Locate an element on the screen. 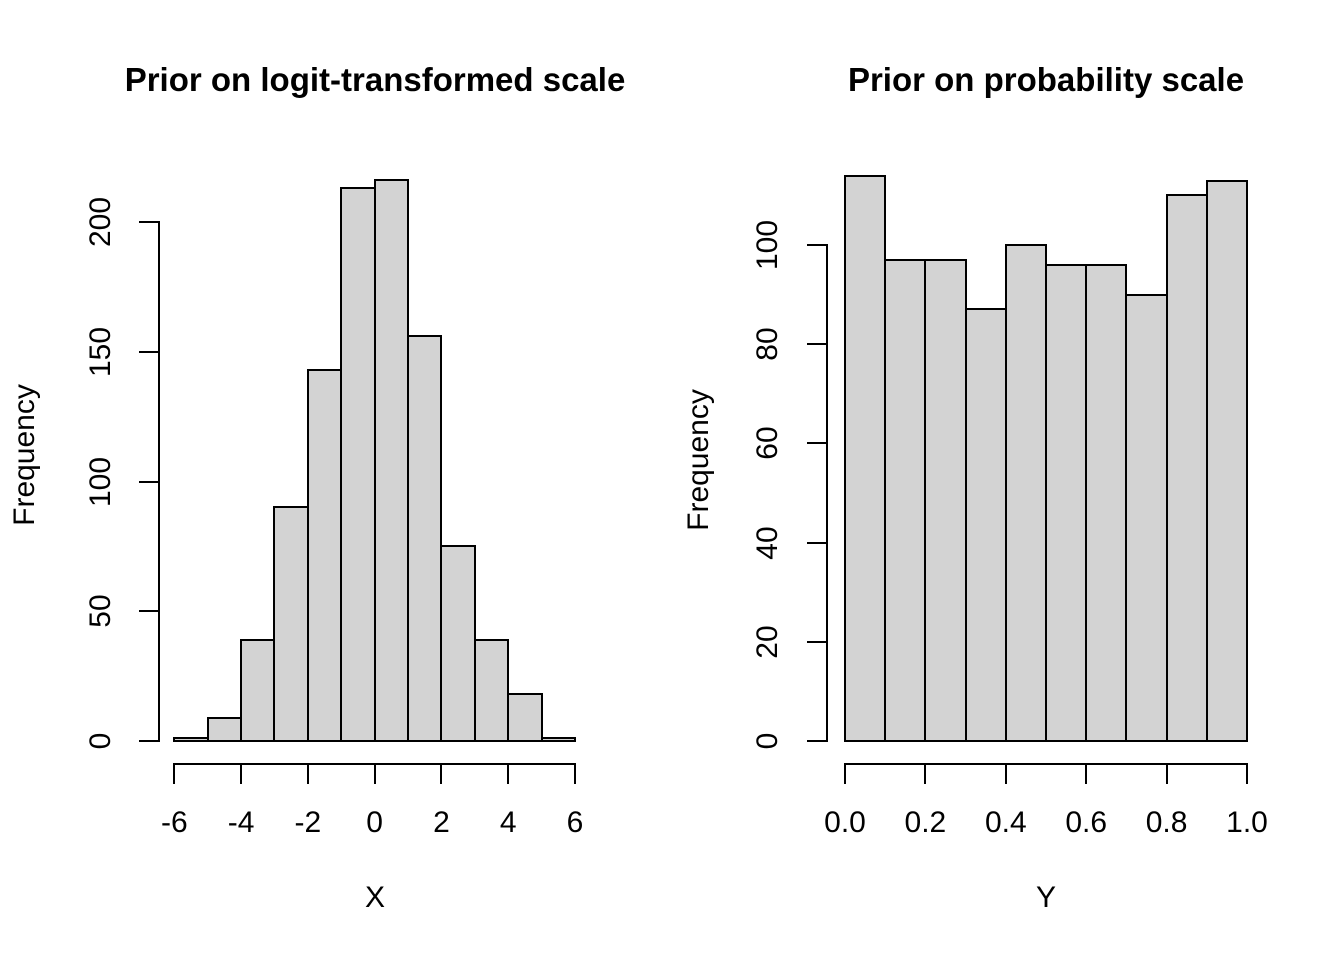 The height and width of the screenshot is (960, 1344). x-tick-label: 6 is located at coordinates (575, 822).